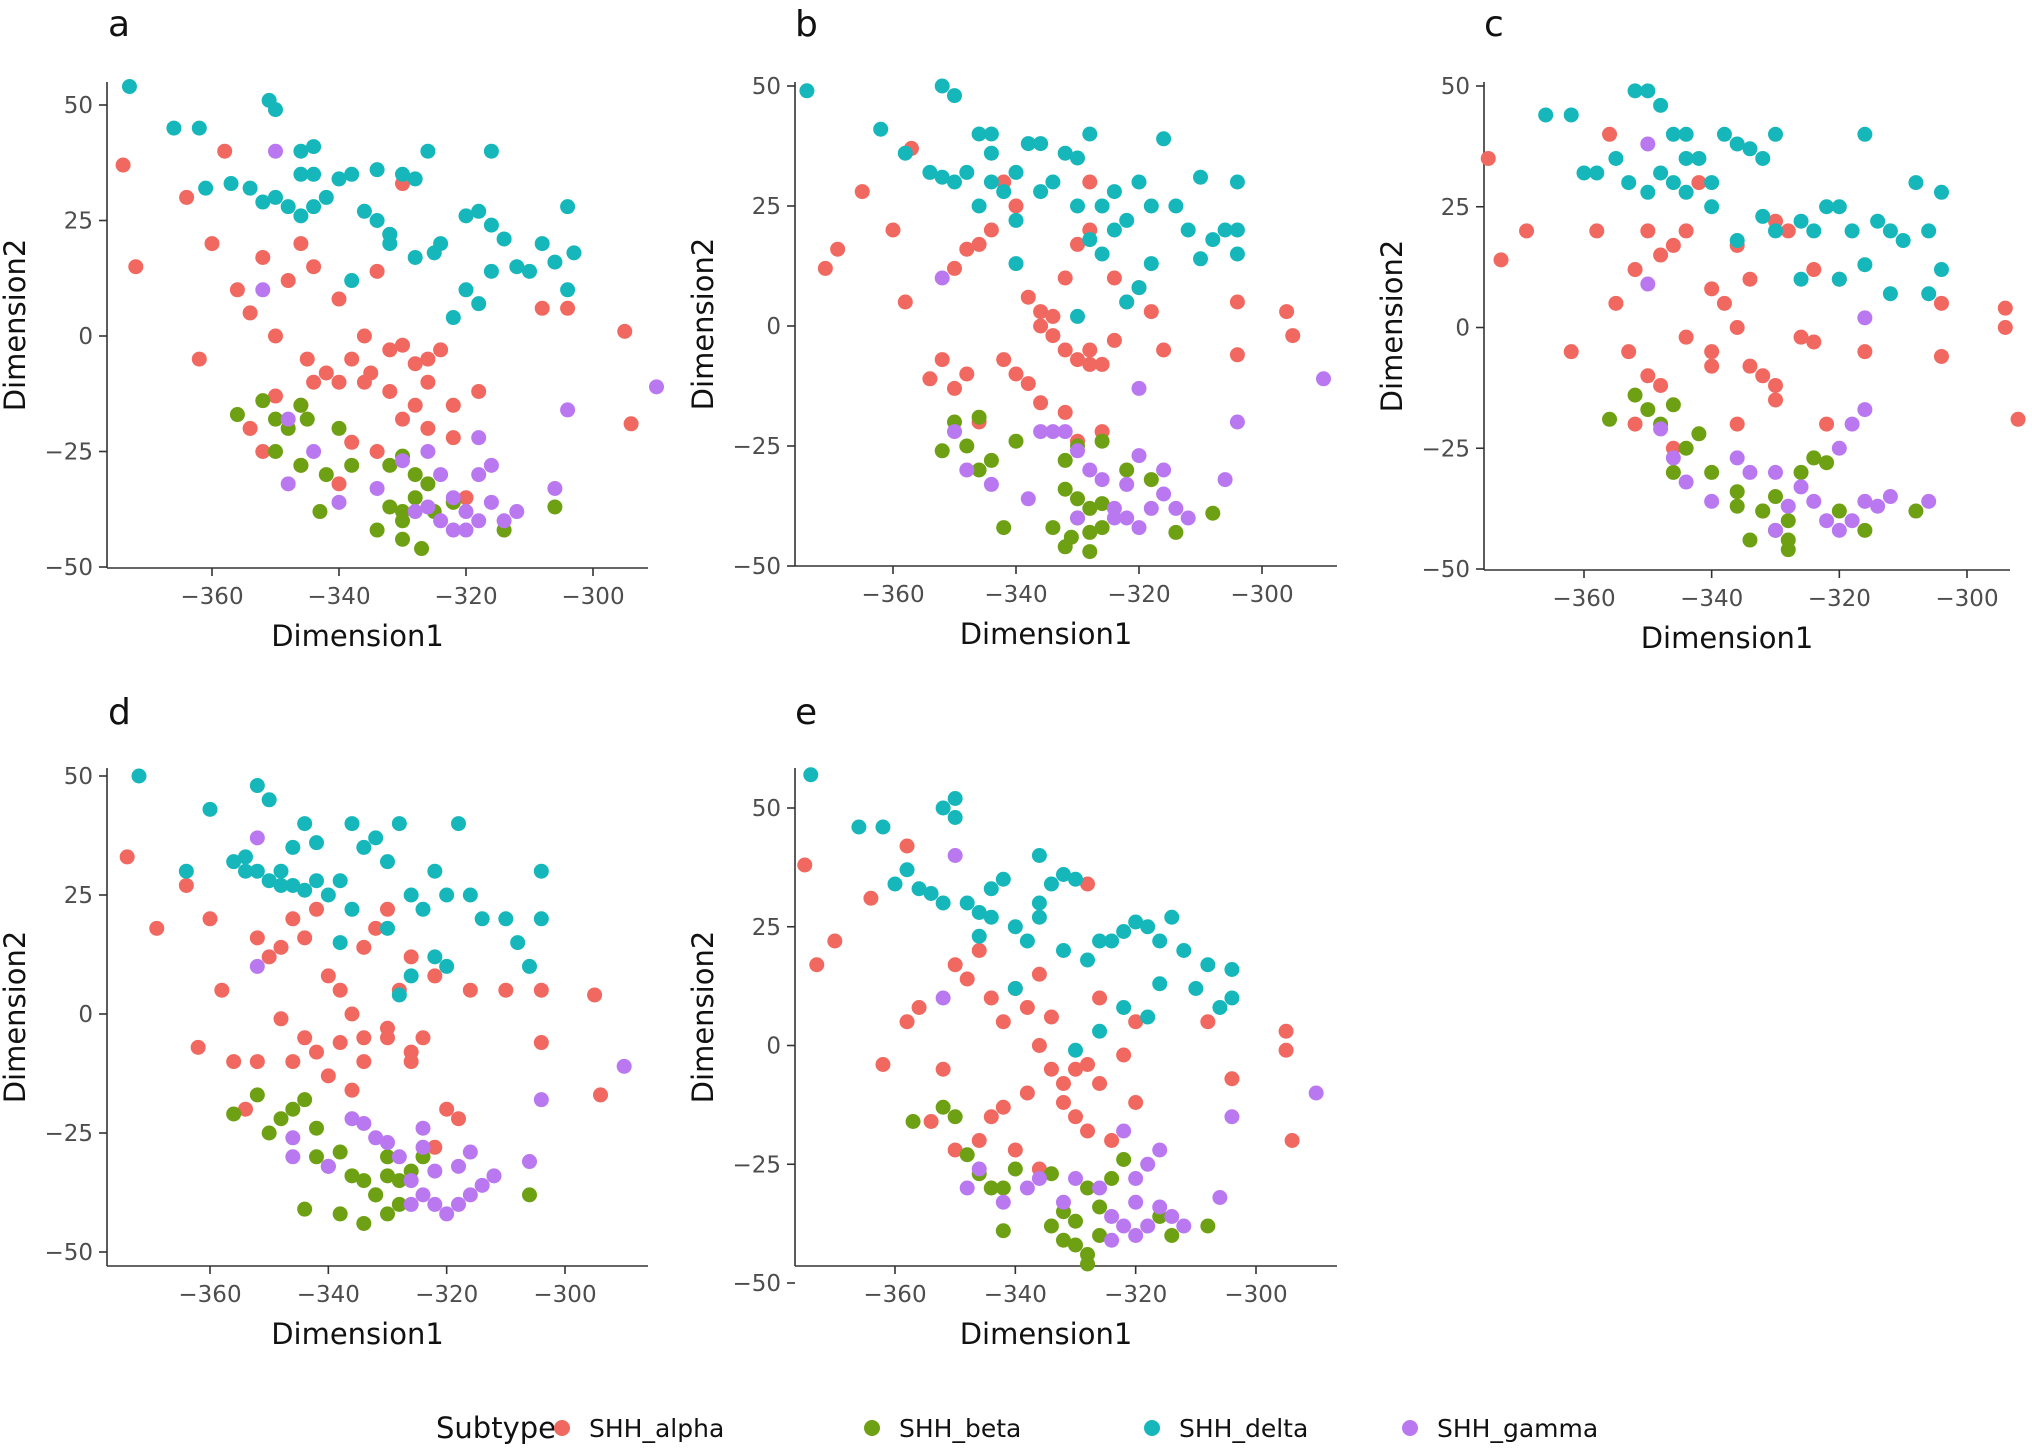 Image resolution: width=2032 pixels, height=1452 pixels. I want to click on x-axis-title: Dimension1, so click(1046, 634).